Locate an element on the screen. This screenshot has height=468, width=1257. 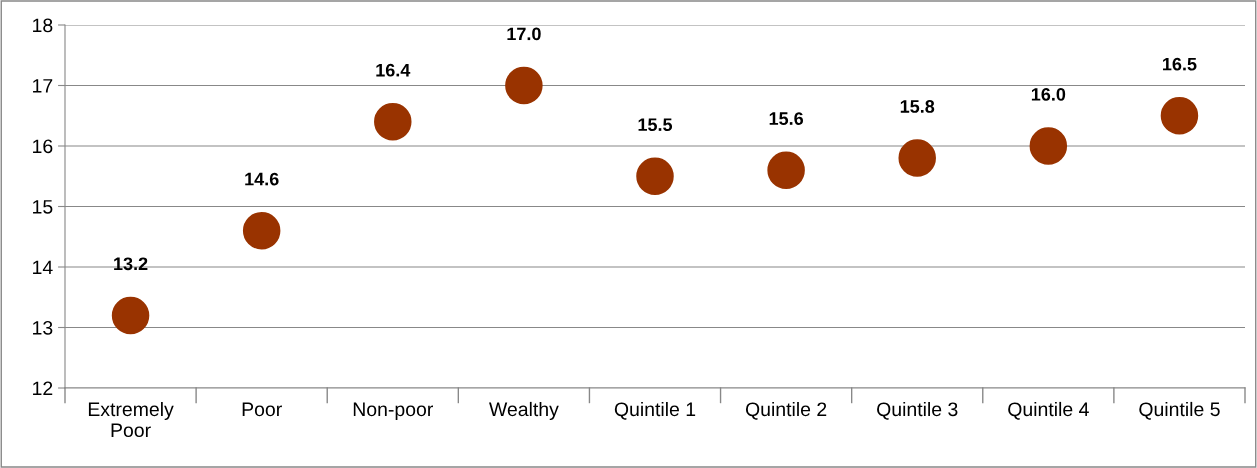
y-tick-label: 13 is located at coordinates (43, 327).